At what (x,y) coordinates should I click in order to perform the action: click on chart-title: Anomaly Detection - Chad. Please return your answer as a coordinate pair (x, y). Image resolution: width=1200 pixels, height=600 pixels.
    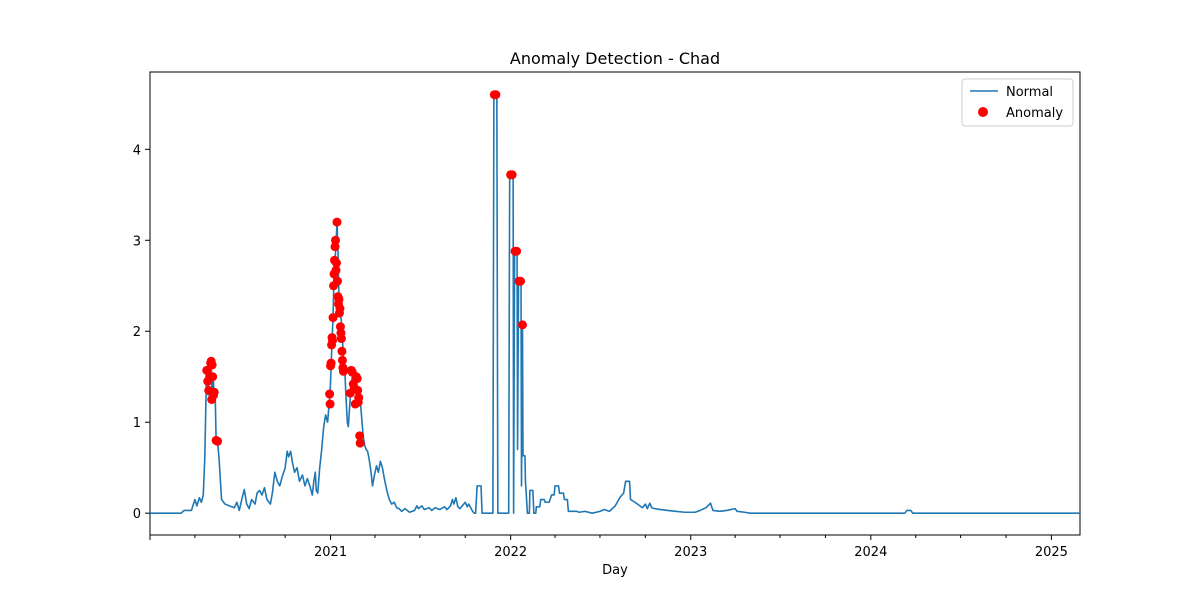
    Looking at the image, I should click on (615, 58).